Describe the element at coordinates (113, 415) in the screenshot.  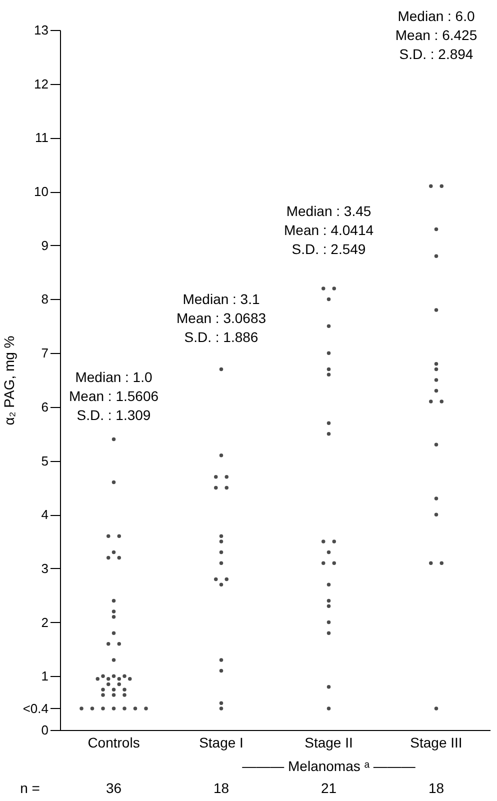
I see `annotation: S.D. : 1.309` at that location.